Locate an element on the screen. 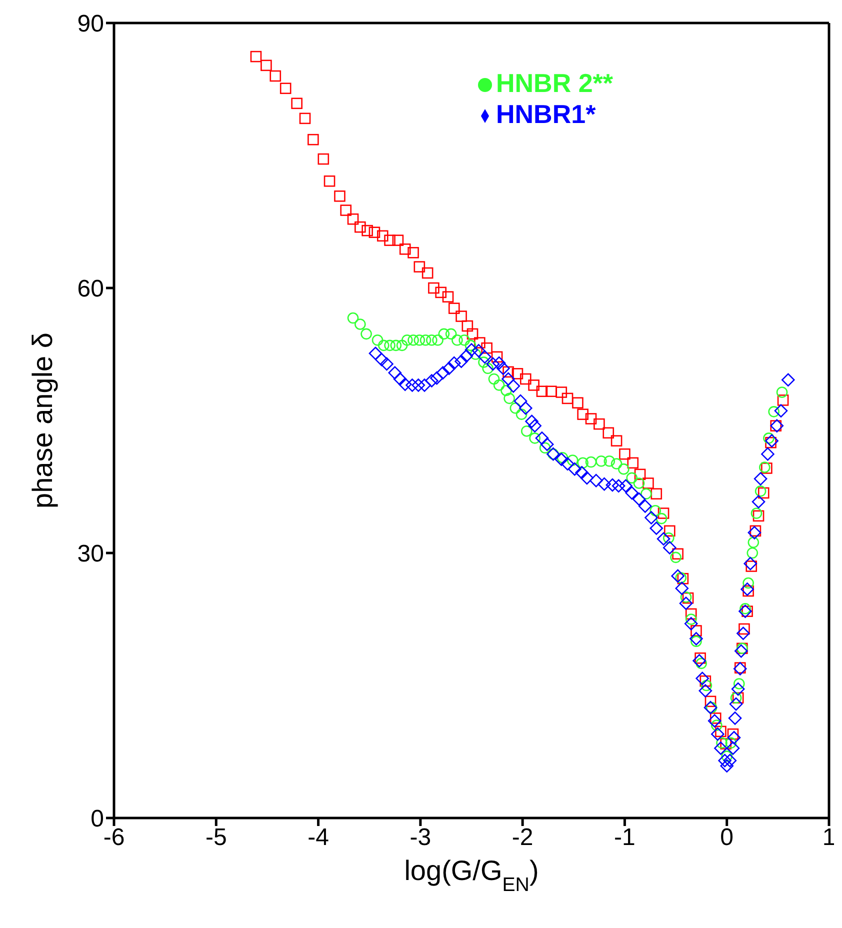  y-tick-label: 90 is located at coordinates (90, 24).